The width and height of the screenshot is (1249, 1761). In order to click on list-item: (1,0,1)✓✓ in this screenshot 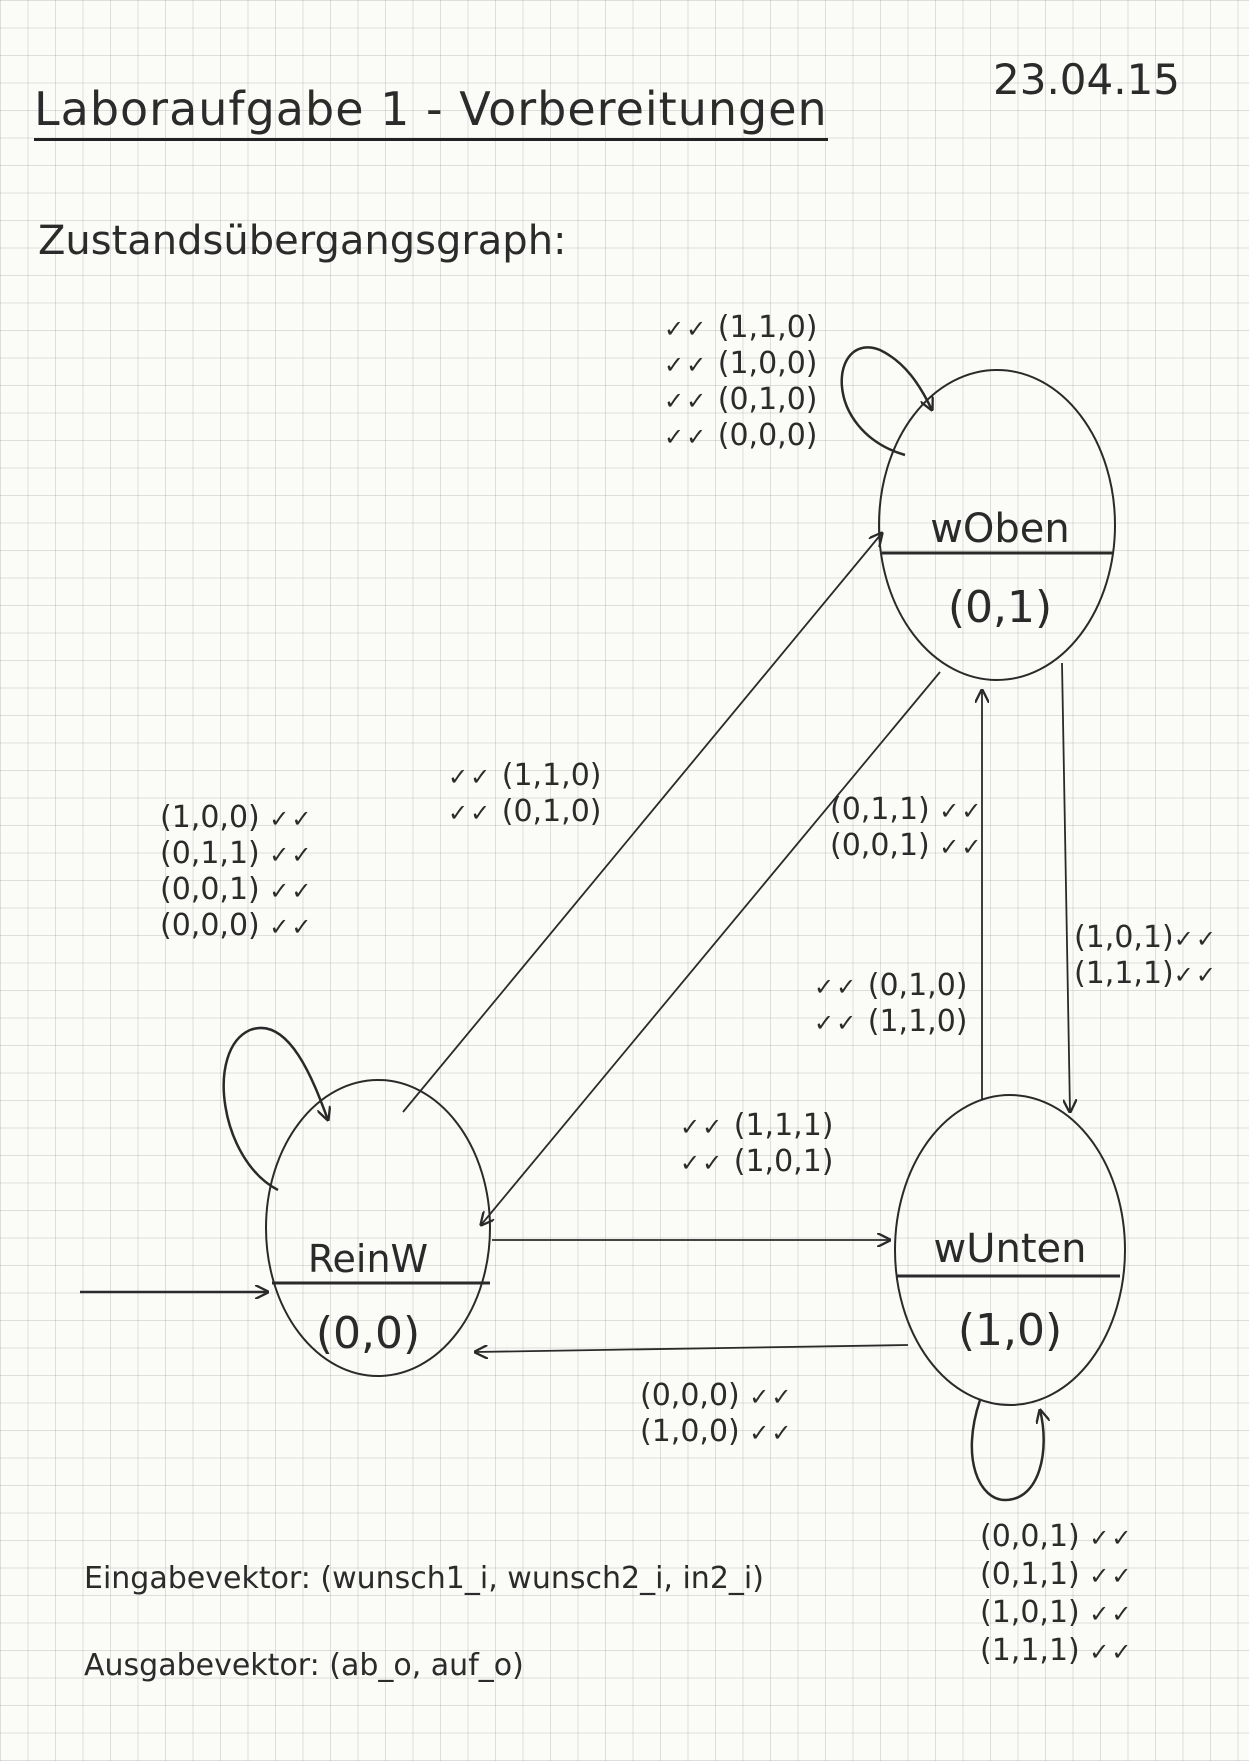, I will do `click(1146, 937)`.